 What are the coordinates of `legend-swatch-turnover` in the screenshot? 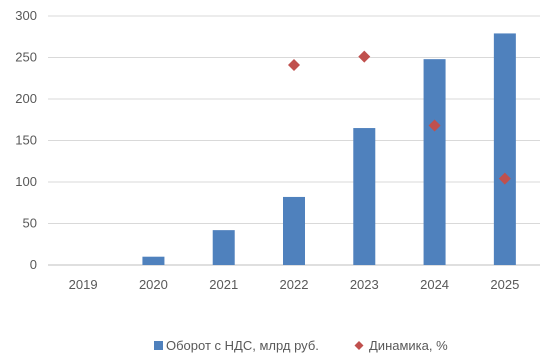 It's located at (158, 345).